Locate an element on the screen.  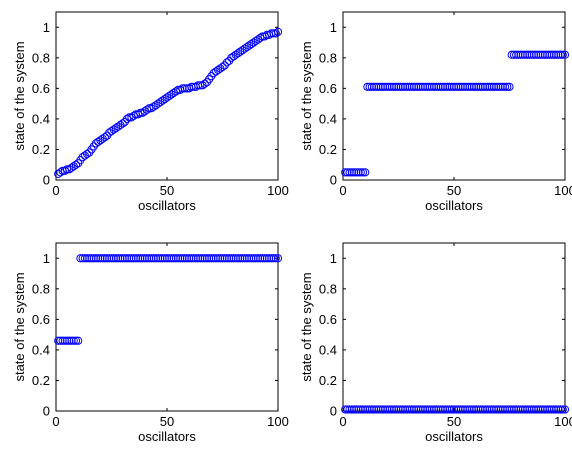
x-tick-label: 0 is located at coordinates (342, 421).